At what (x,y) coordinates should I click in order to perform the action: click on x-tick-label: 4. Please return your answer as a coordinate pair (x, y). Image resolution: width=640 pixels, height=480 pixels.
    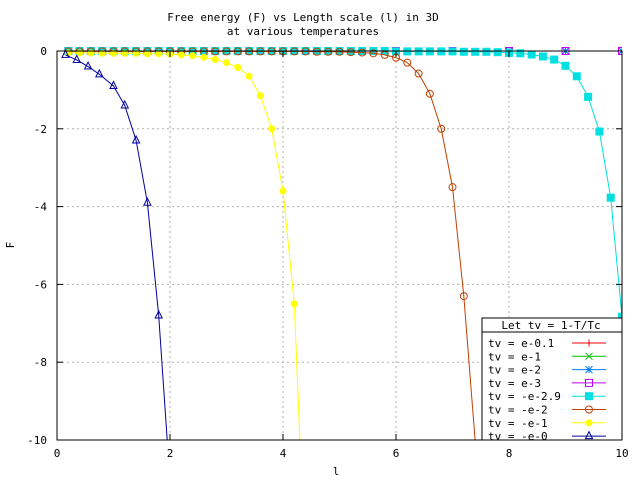
    Looking at the image, I should click on (283, 453).